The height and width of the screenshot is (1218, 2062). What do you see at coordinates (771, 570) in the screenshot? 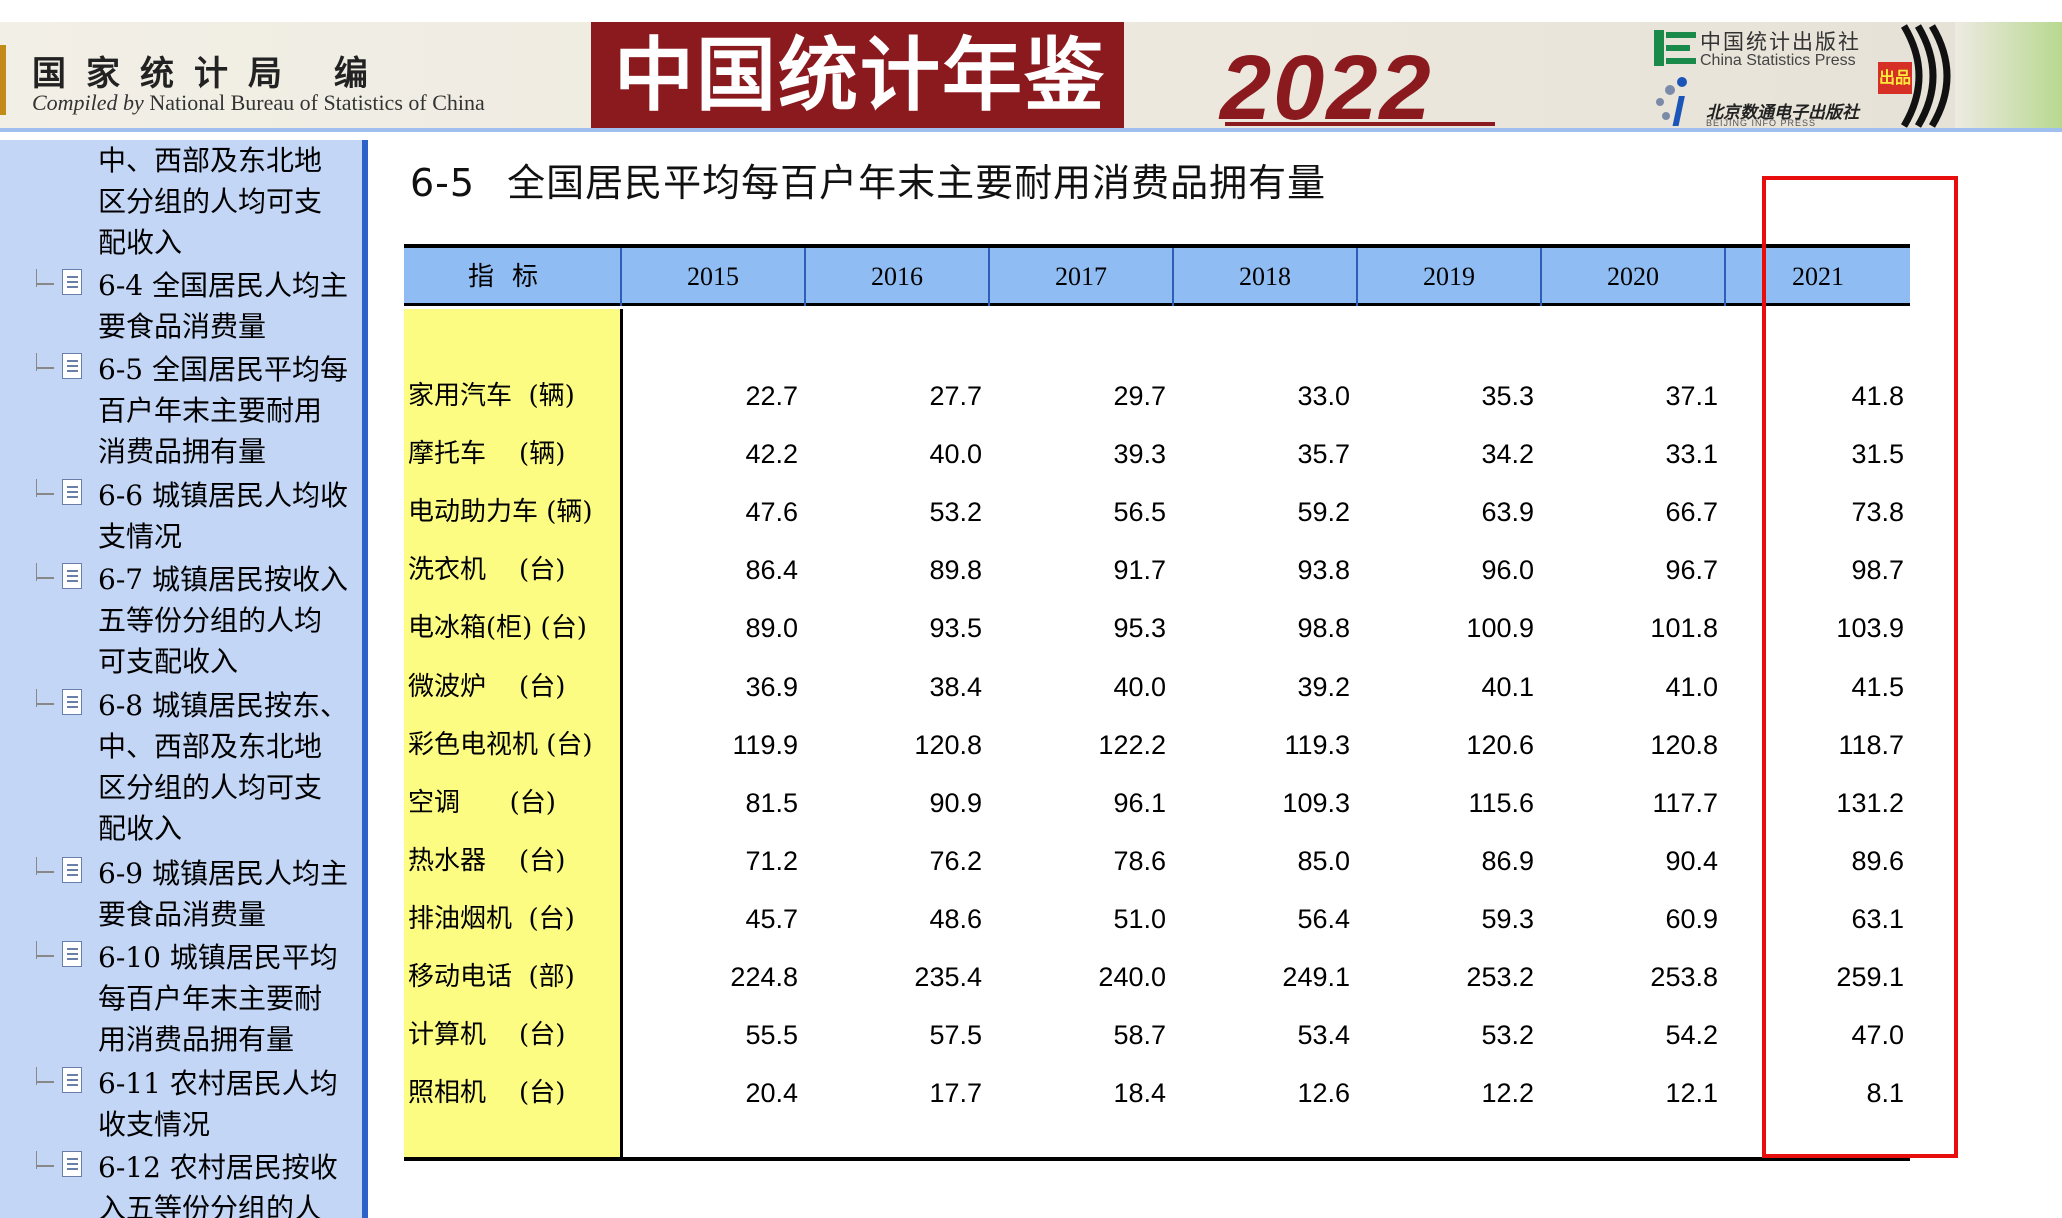
I see `table-cell-2015: 86.4` at bounding box center [771, 570].